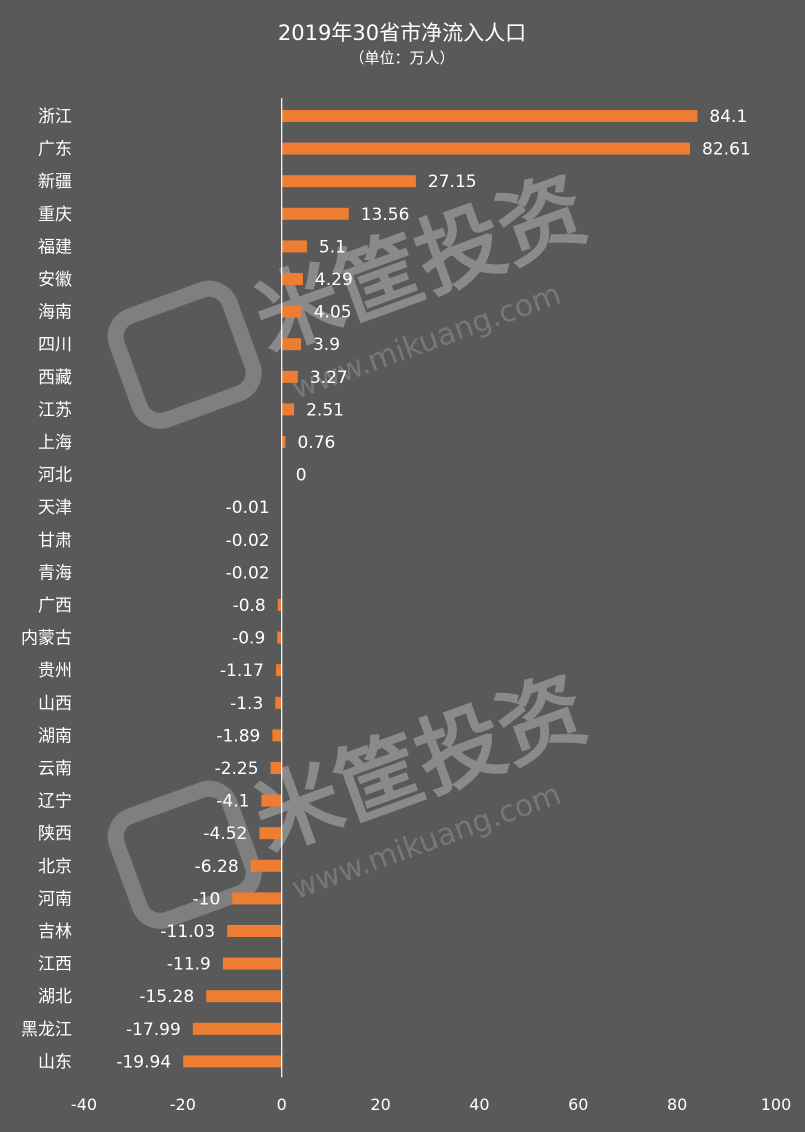  I want to click on x-tick-label: 20, so click(380, 1104).